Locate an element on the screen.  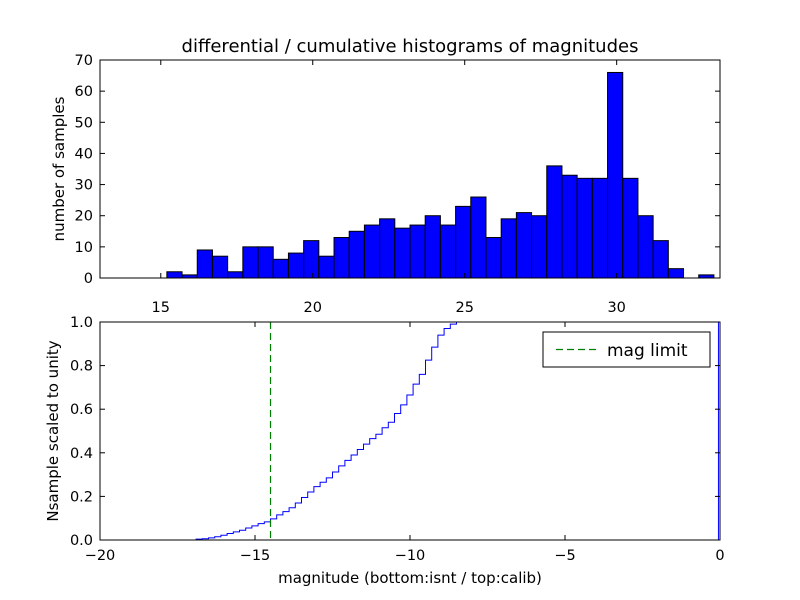
y-tick-label: 0.2 is located at coordinates (81, 497).